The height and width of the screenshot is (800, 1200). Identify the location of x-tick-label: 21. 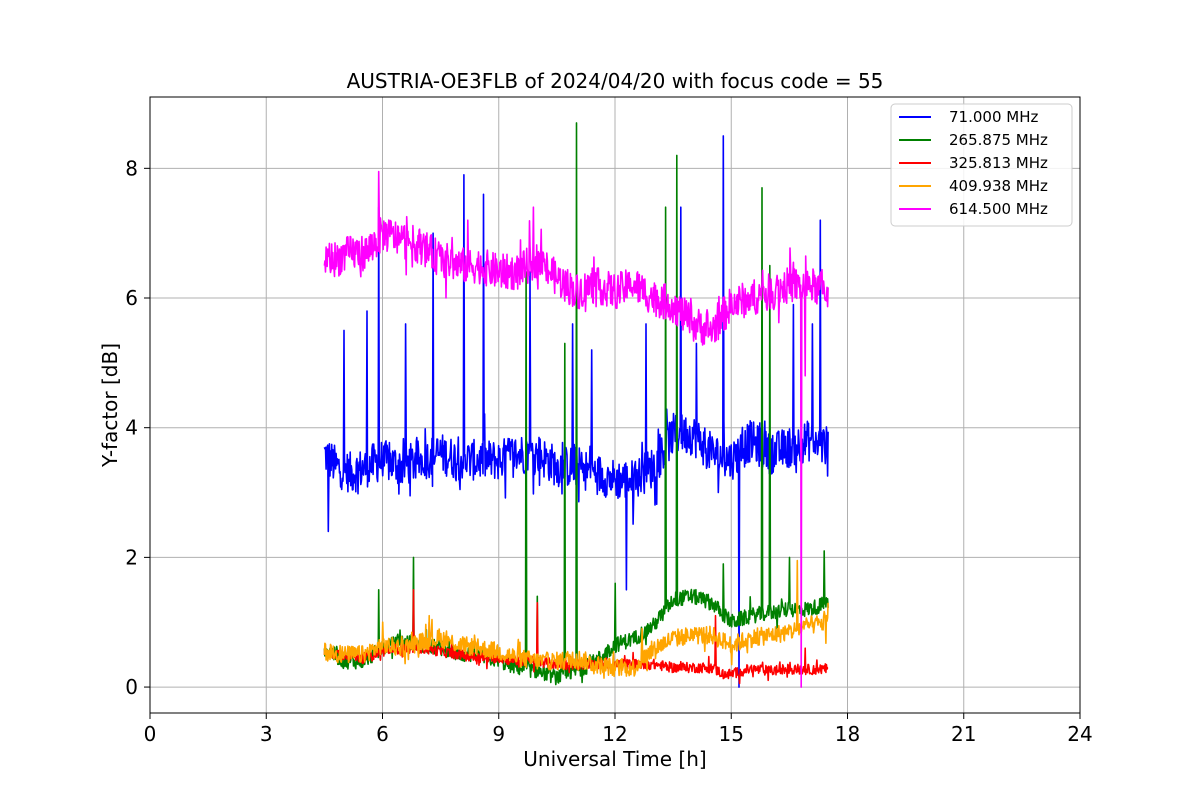
(963, 734).